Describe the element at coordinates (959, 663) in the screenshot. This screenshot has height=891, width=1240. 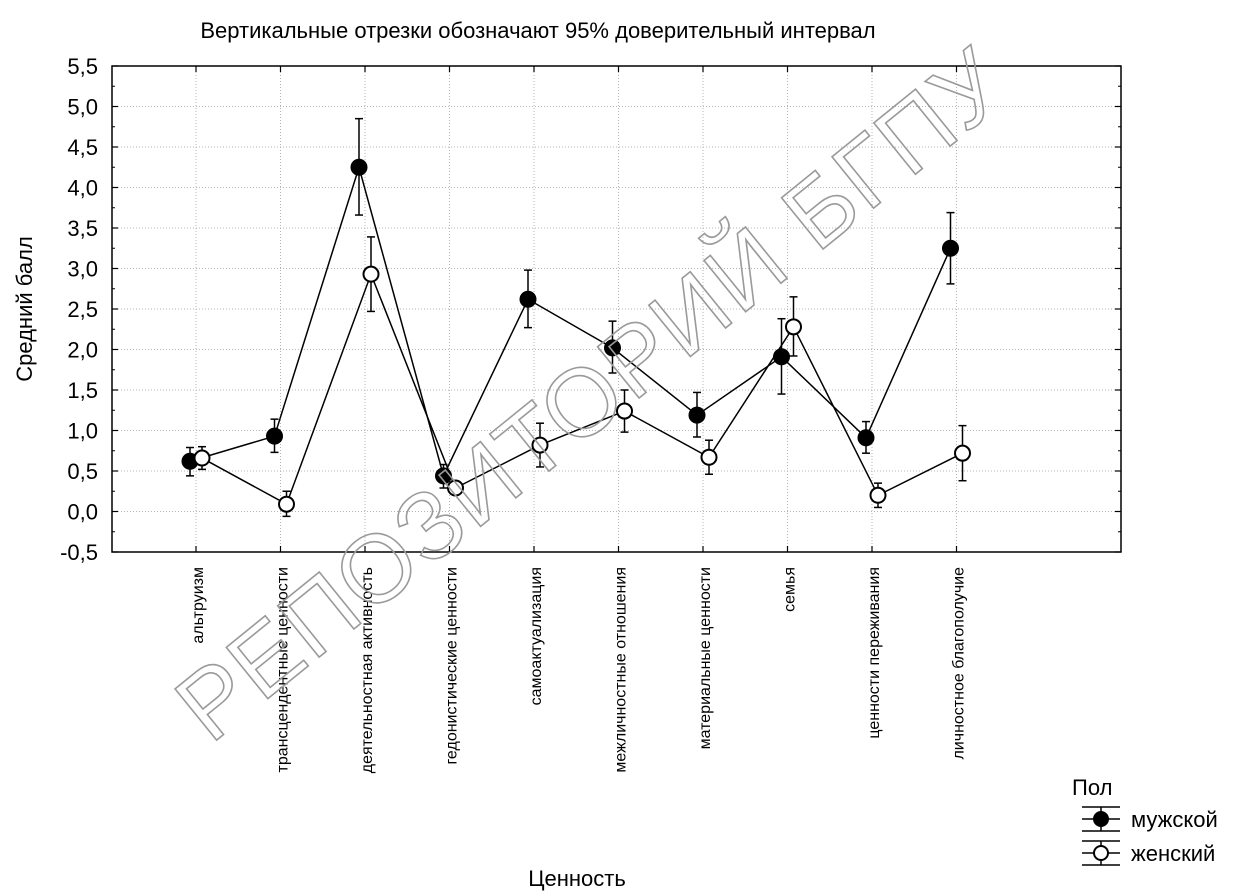
I see `x-tick-label: личностное благополучие` at that location.